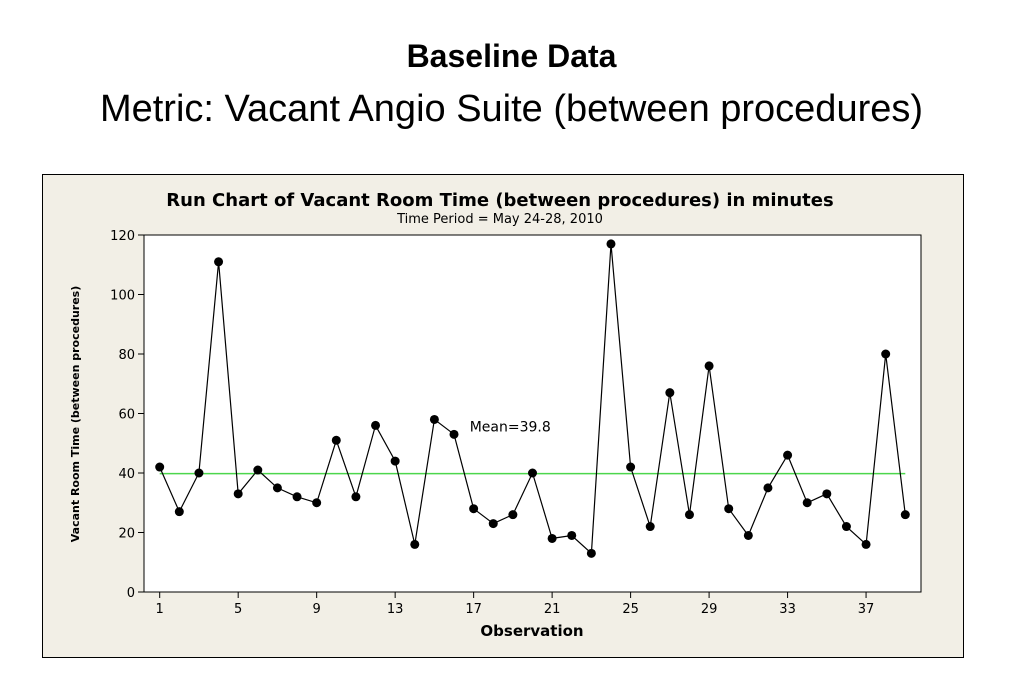  I want to click on x-axis: 1 5 9 13 17 21 25 29 33 37, so click(515, 604).